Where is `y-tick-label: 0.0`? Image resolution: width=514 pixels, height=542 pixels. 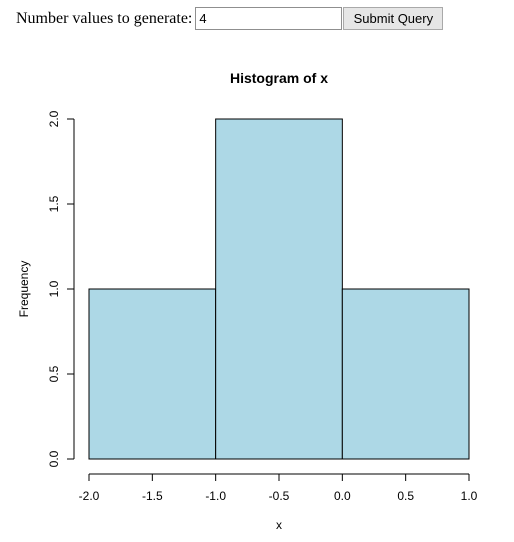 y-tick-label: 0.0 is located at coordinates (54, 458).